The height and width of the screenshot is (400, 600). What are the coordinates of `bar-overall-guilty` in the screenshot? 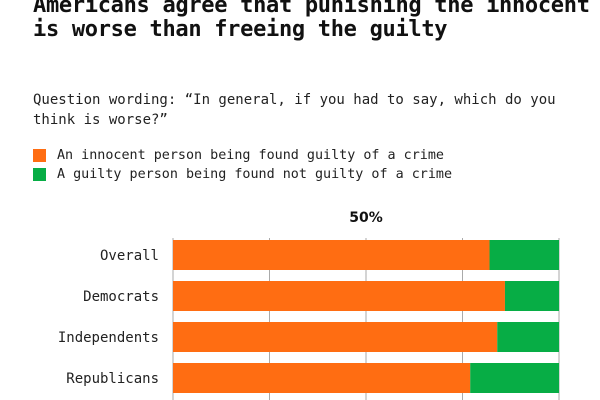 It's located at (524, 255).